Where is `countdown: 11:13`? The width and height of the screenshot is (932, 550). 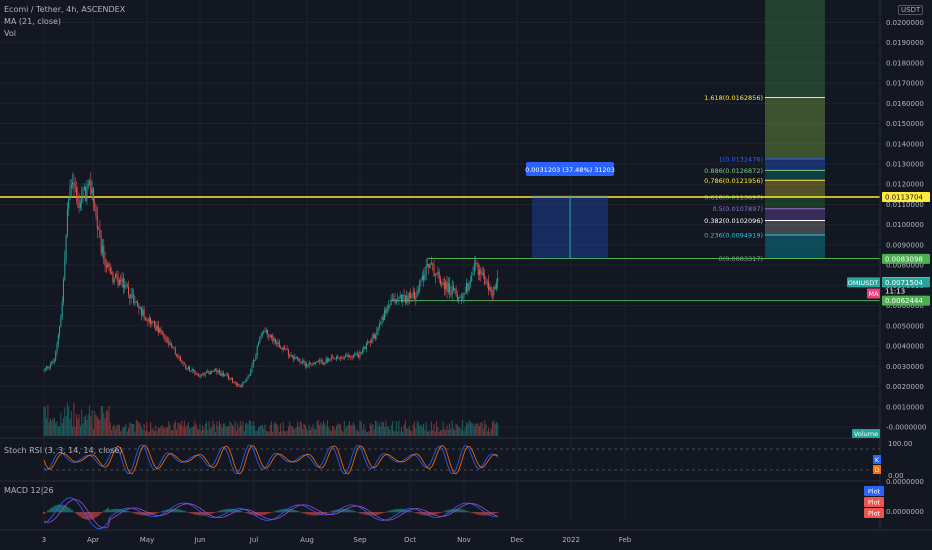 countdown: 11:13 is located at coordinates (895, 291).